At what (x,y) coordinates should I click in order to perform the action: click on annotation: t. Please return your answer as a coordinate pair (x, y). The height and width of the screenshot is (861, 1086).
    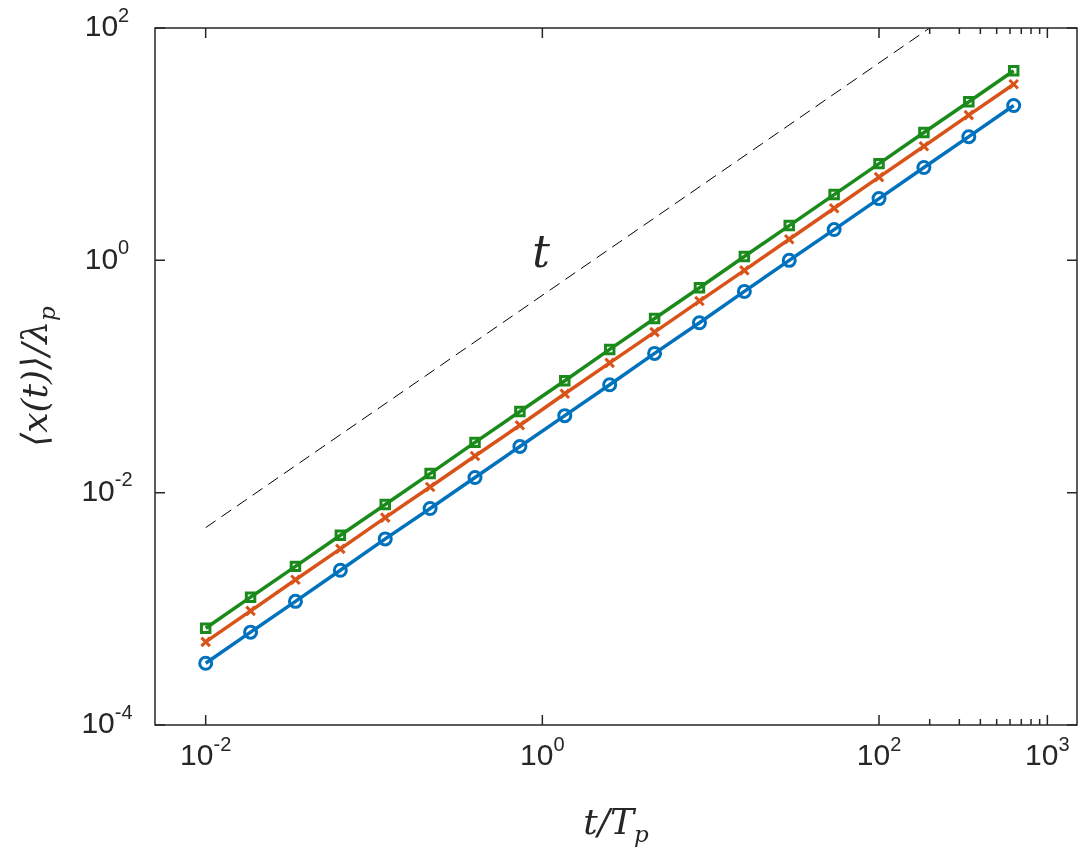
    Looking at the image, I should click on (541, 252).